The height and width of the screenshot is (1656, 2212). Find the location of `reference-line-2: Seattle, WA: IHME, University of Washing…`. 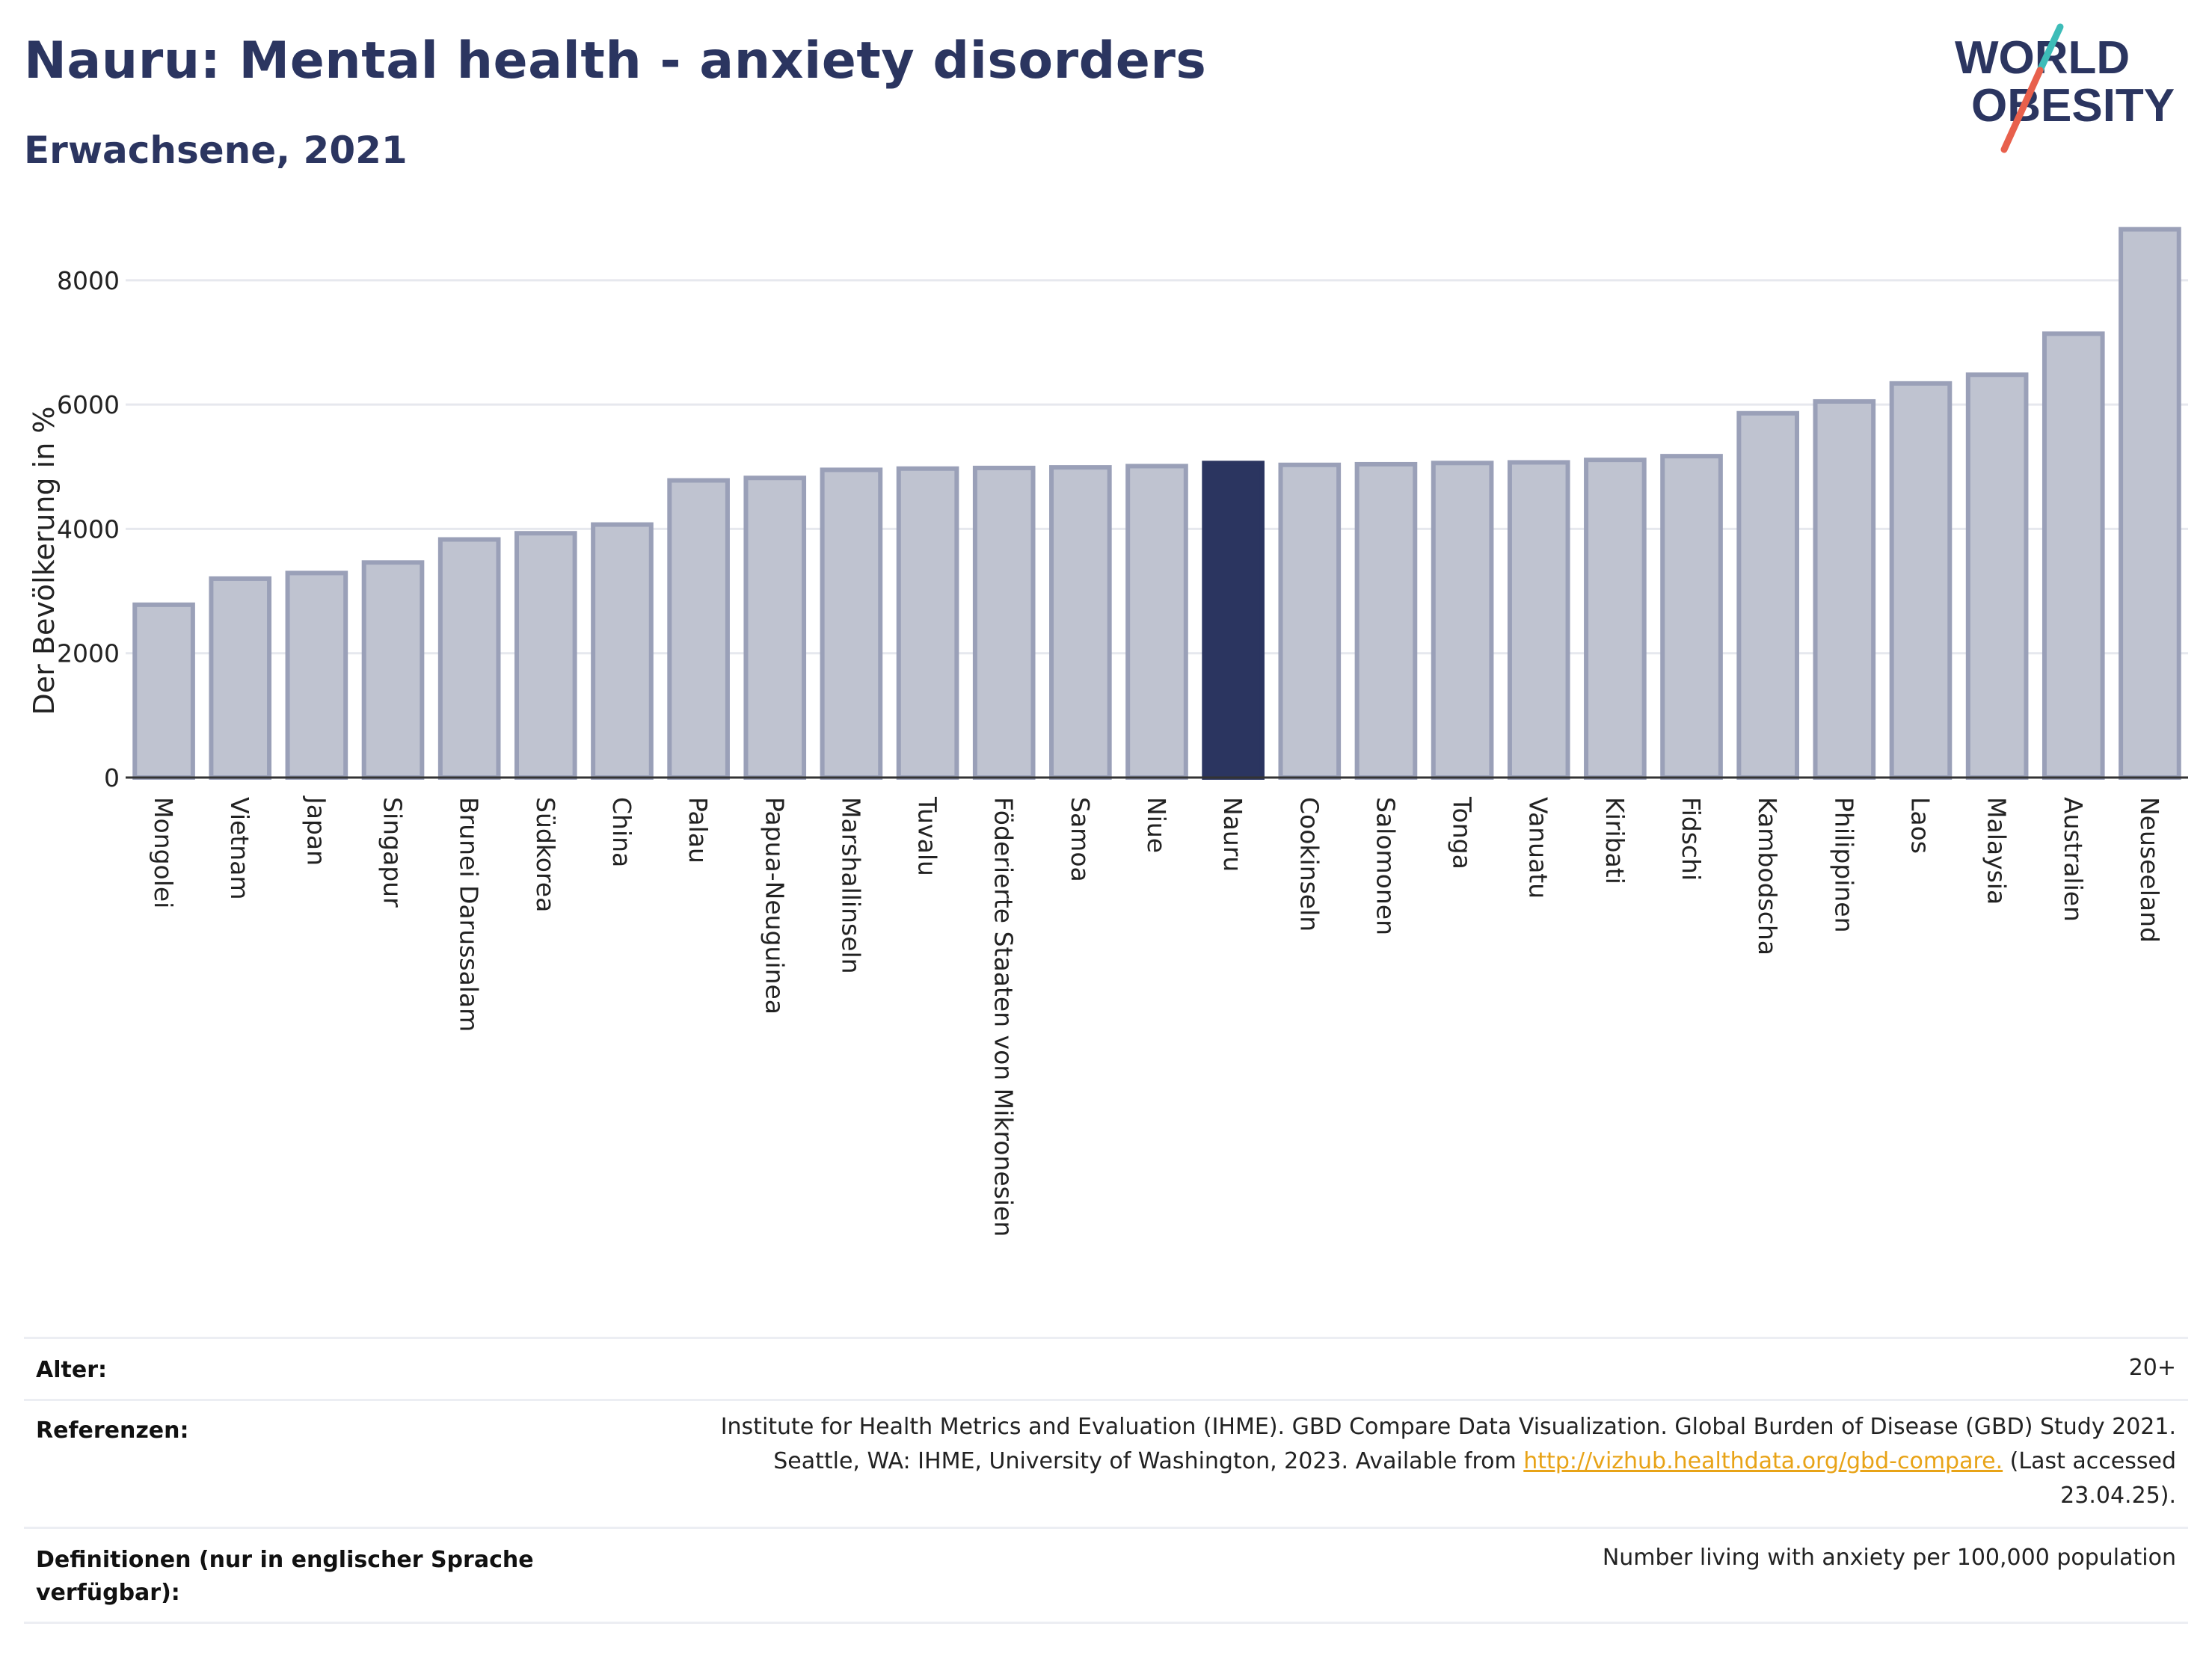

reference-line-2: Seattle, WA: IHME, University of Washing… is located at coordinates (1448, 1461).